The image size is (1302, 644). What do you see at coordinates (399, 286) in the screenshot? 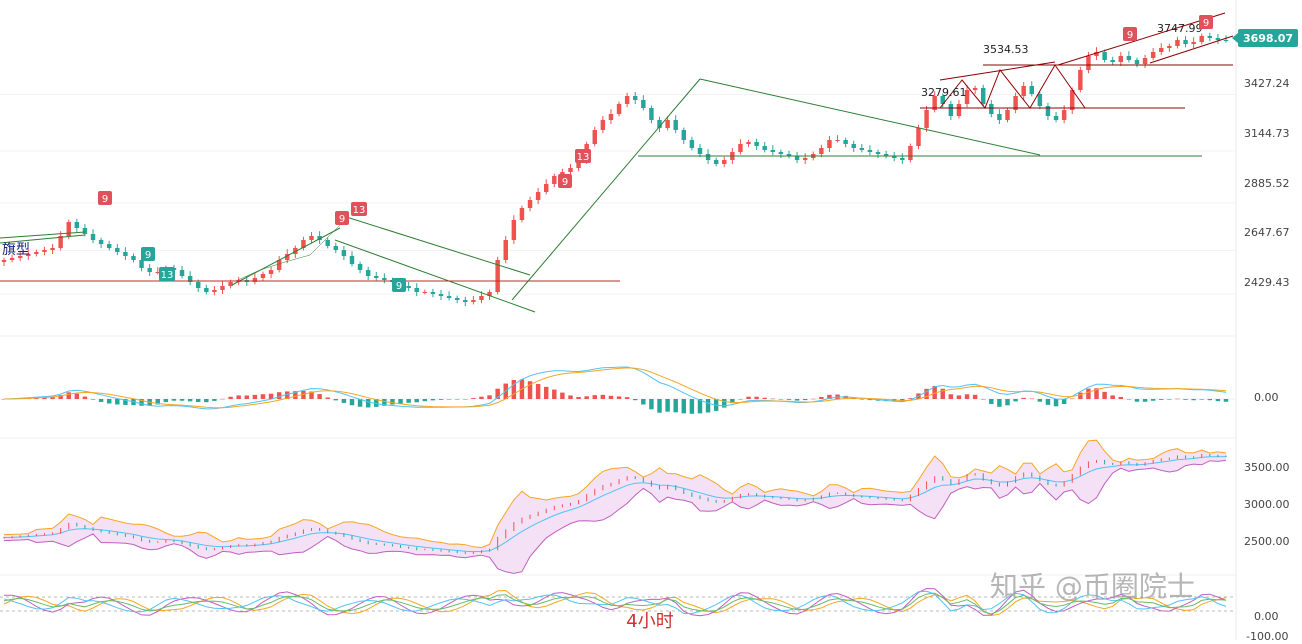
I see `td-green-label: 9` at bounding box center [399, 286].